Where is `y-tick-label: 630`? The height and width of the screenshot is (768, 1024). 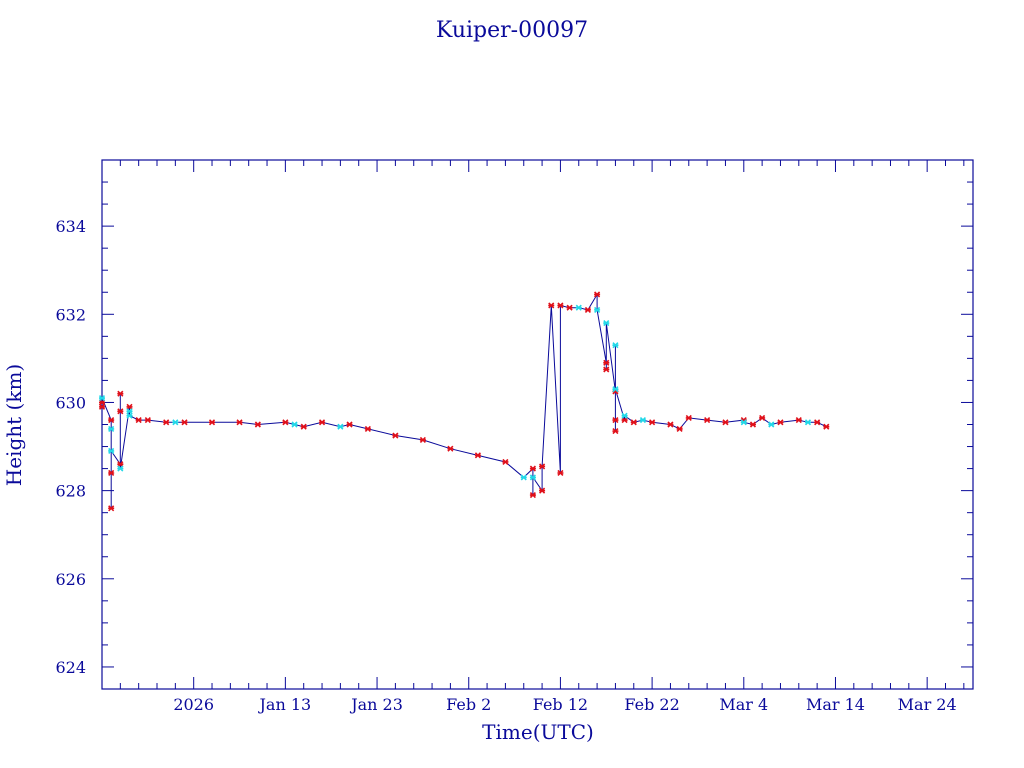
y-tick-label: 630 is located at coordinates (70, 402).